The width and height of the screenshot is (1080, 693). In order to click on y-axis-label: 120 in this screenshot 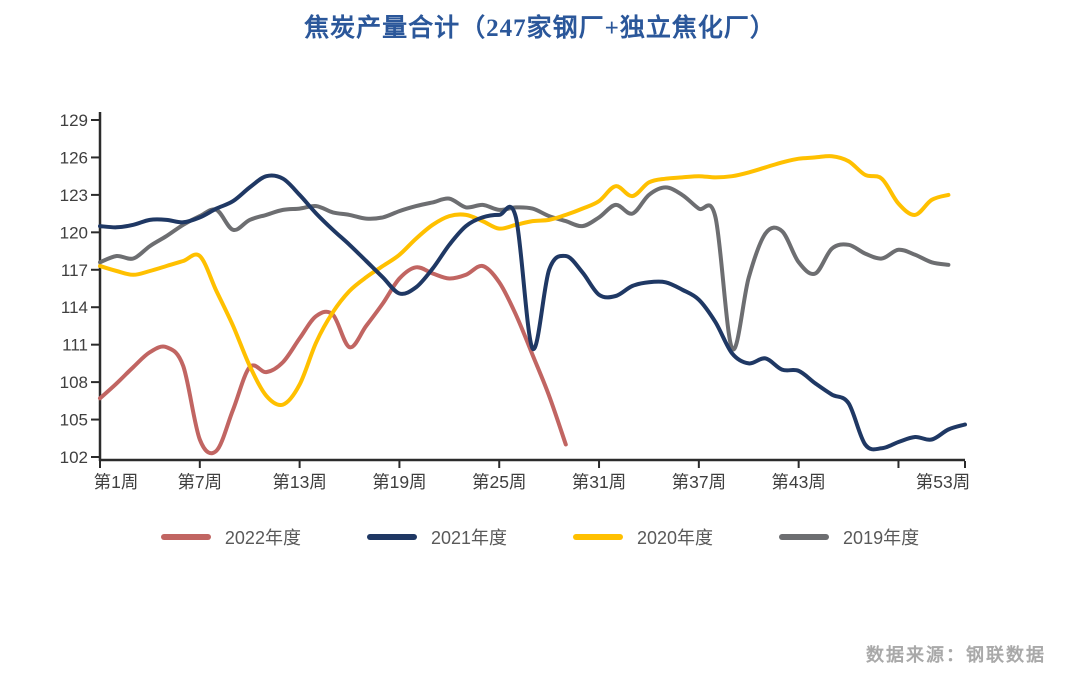, I will do `click(74, 232)`.